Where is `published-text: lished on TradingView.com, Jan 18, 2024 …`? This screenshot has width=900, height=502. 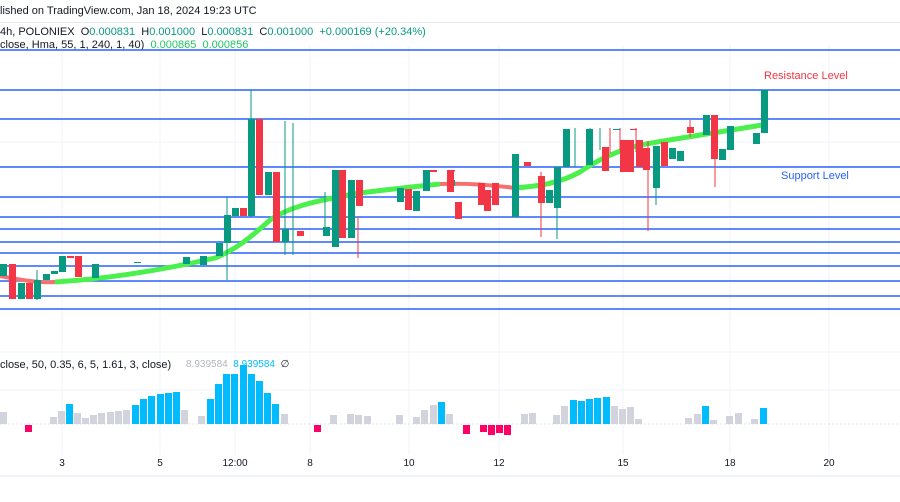
published-text: lished on TradingView.com, Jan 18, 2024 … is located at coordinates (128, 11).